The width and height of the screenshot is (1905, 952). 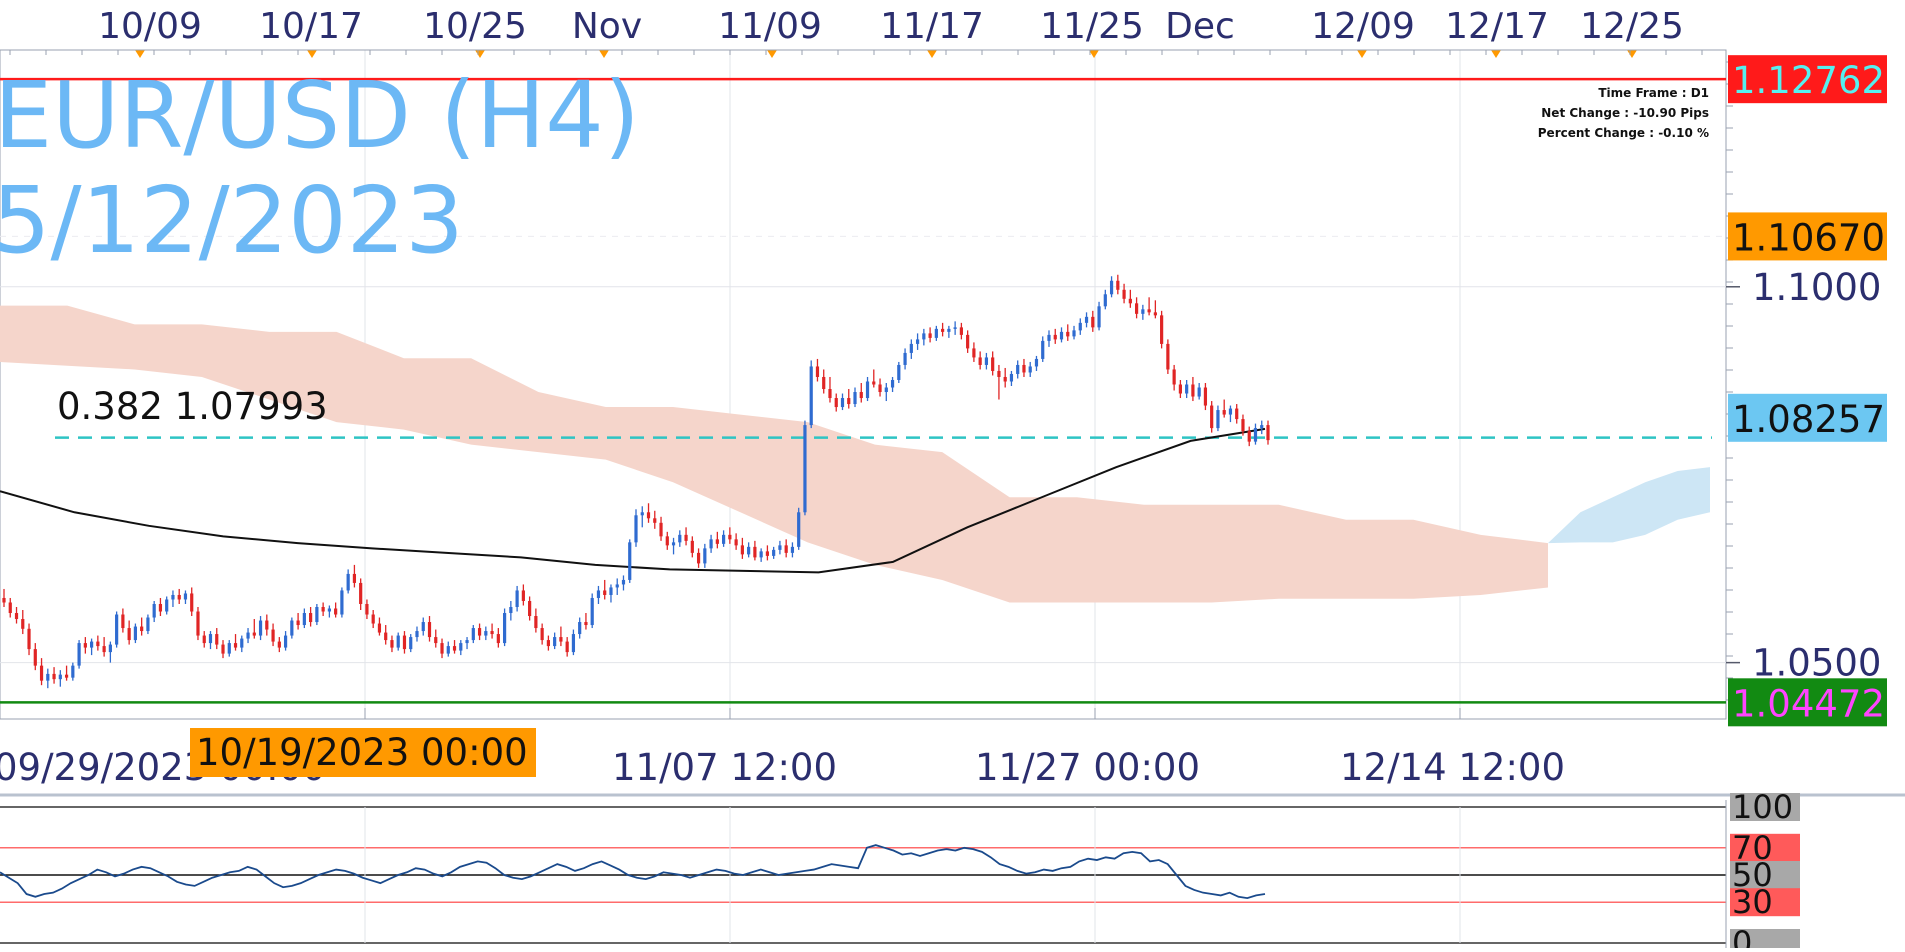 What do you see at coordinates (150, 26) in the screenshot?
I see `top-date-label: 10/09` at bounding box center [150, 26].